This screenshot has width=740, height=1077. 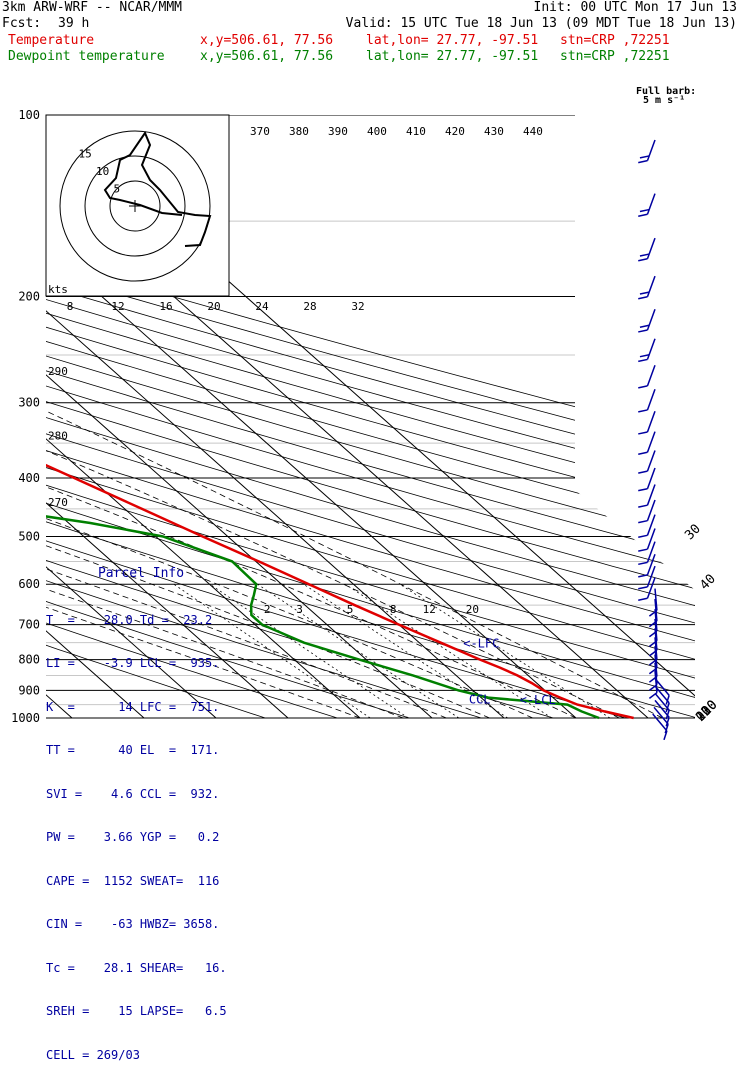 What do you see at coordinates (448, 651) in the screenshot?
I see `mixing-ratio-line` at bounding box center [448, 651].